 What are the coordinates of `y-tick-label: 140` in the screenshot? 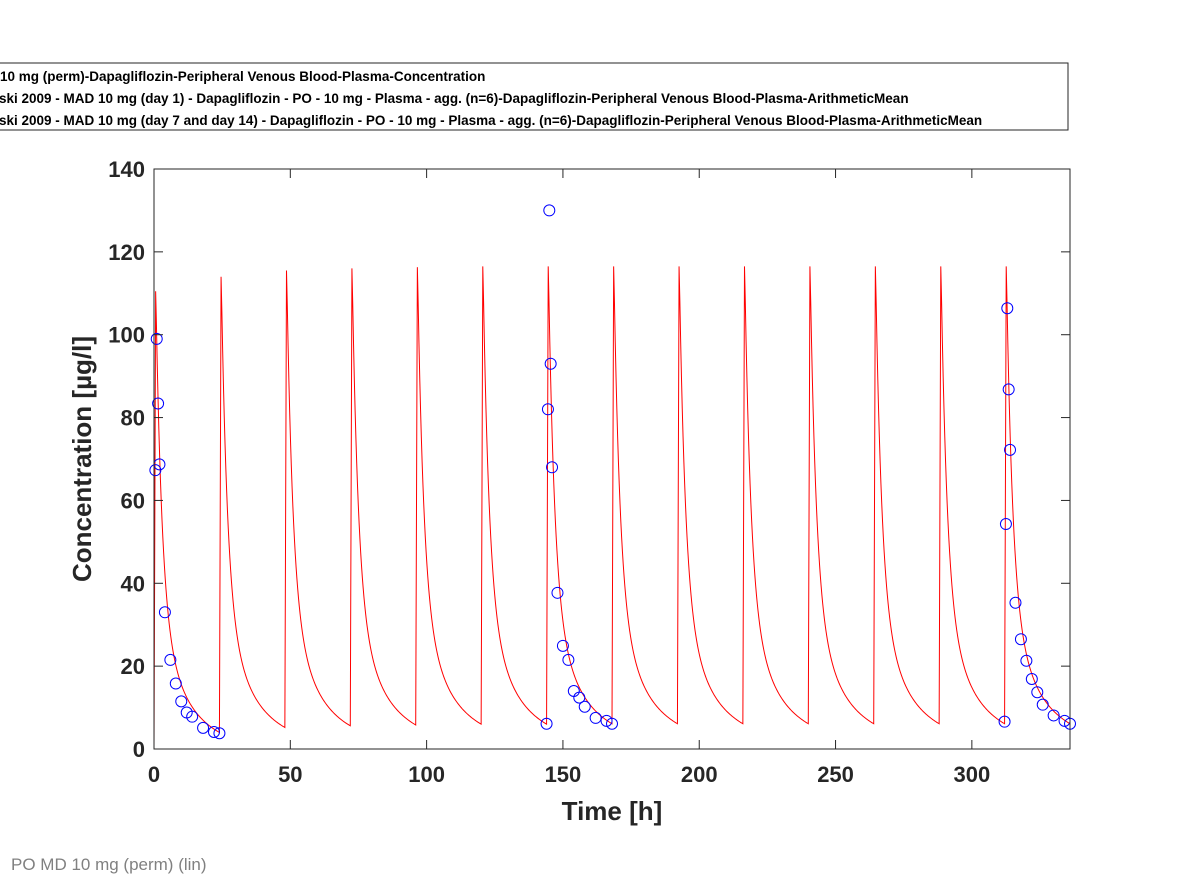 It's located at (126, 169).